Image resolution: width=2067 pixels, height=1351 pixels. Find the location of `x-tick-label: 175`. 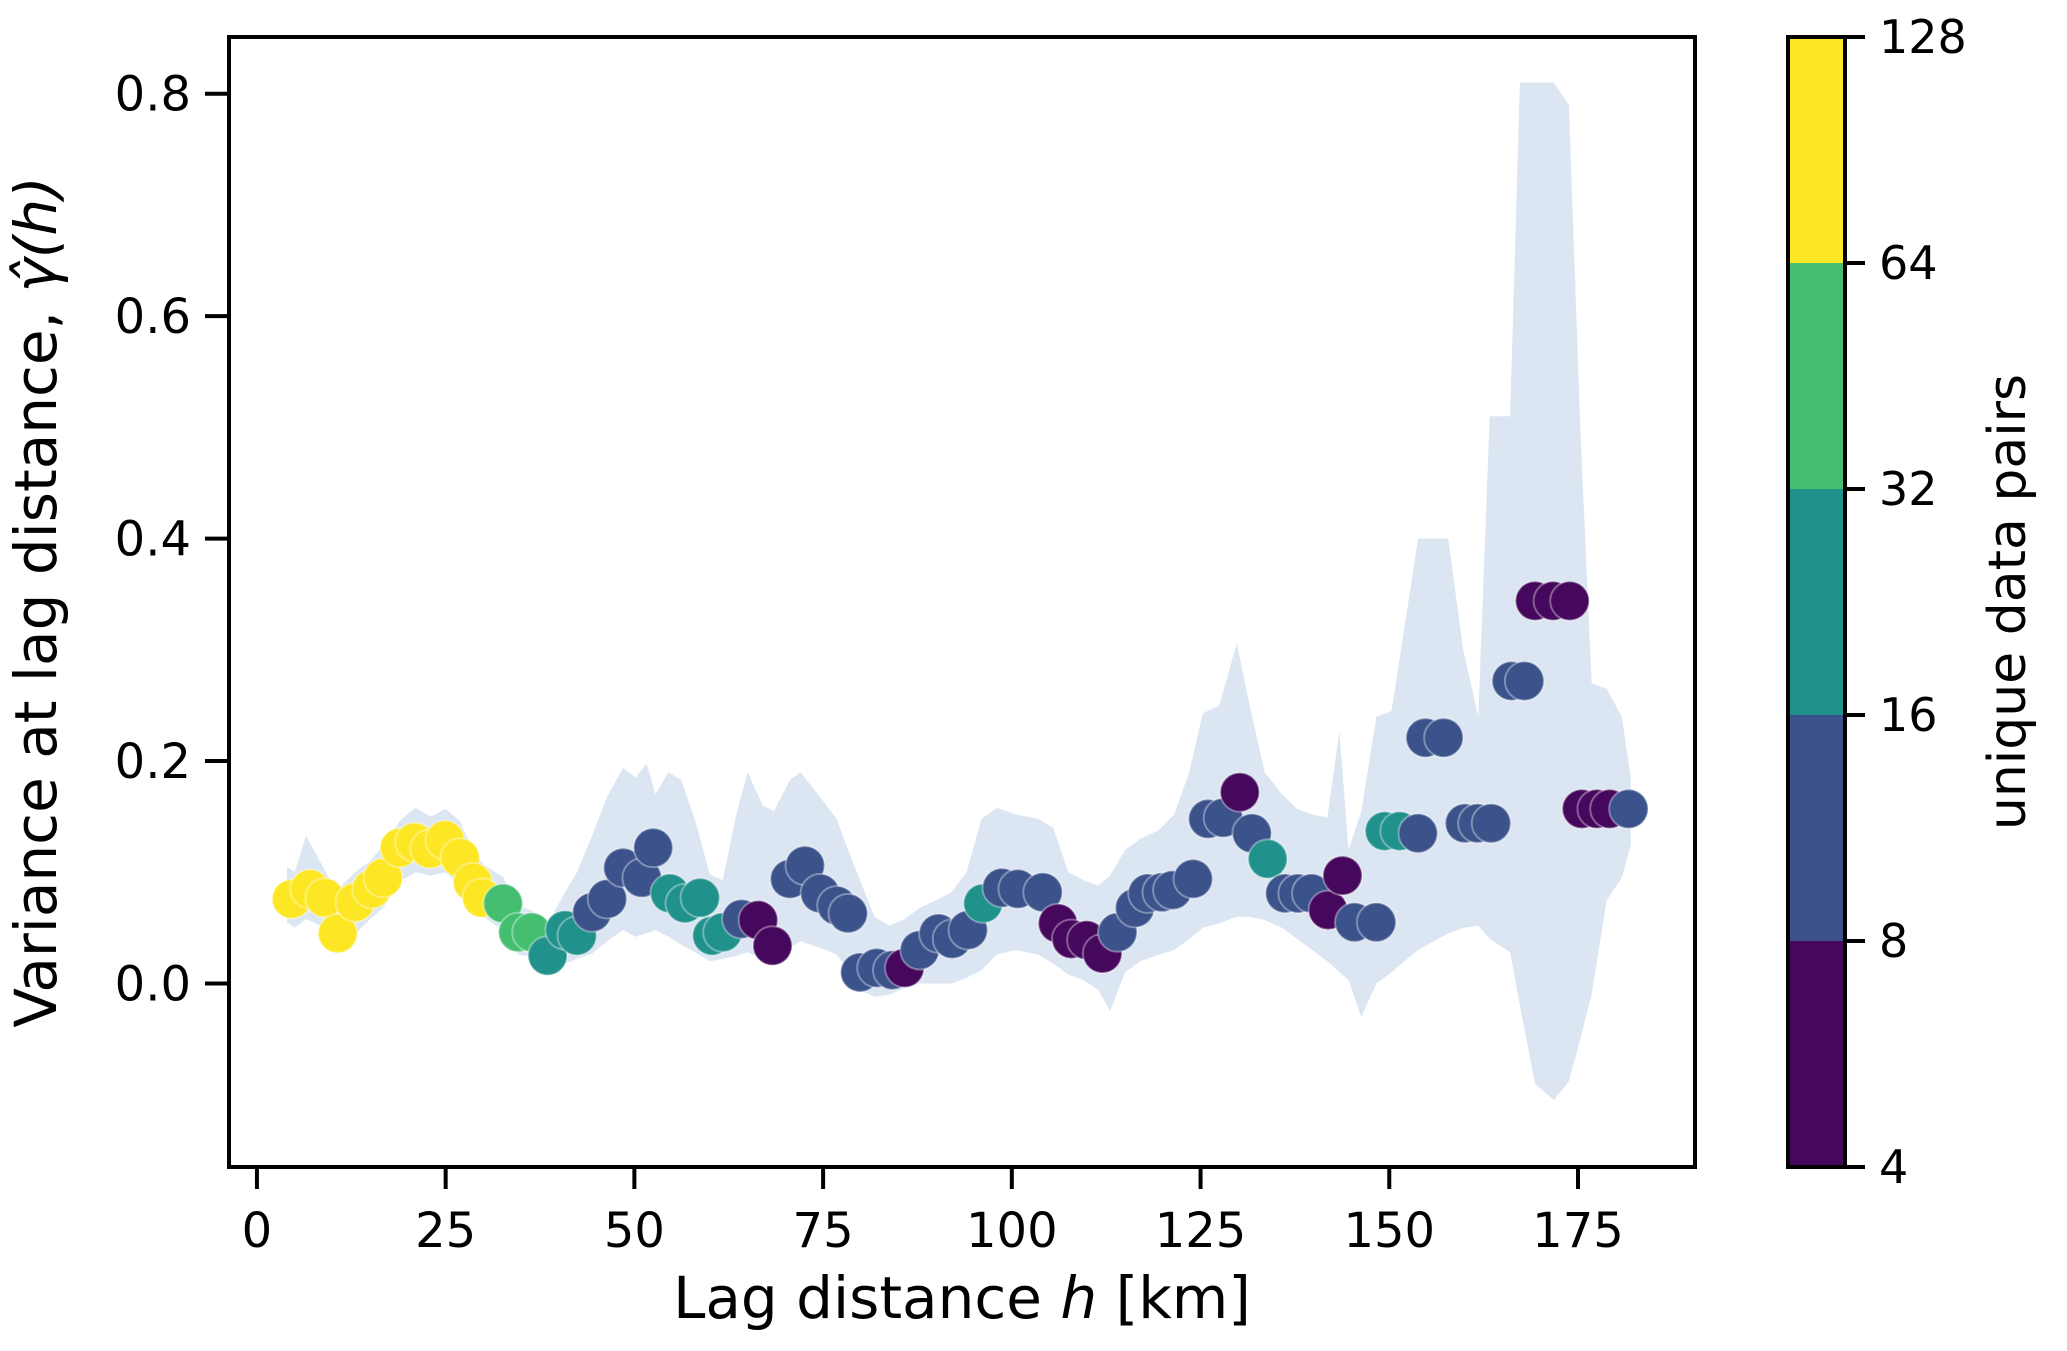

x-tick-label: 175 is located at coordinates (1578, 1231).